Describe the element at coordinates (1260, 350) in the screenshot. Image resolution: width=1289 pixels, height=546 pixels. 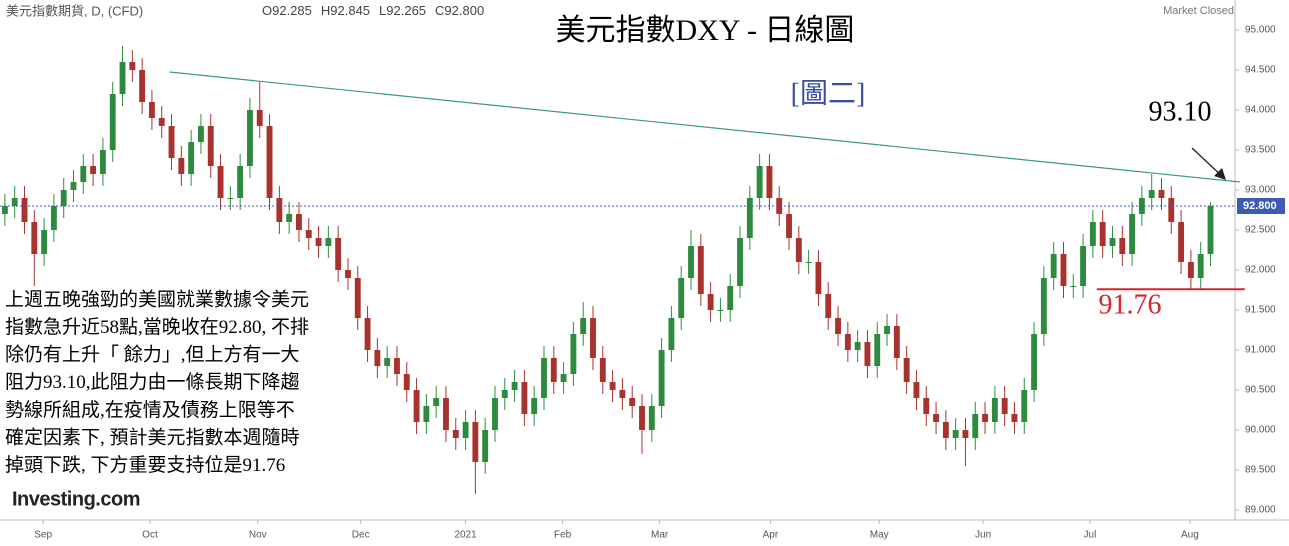
I see `y-tick-label: 91.000` at that location.